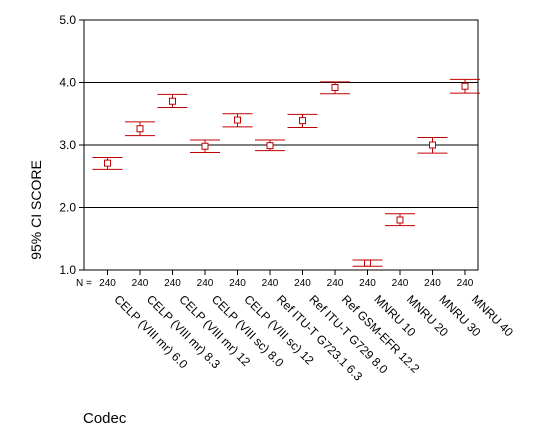 This screenshot has width=551, height=441. What do you see at coordinates (67, 83) in the screenshot?
I see `y-tick-label: 4.0` at bounding box center [67, 83].